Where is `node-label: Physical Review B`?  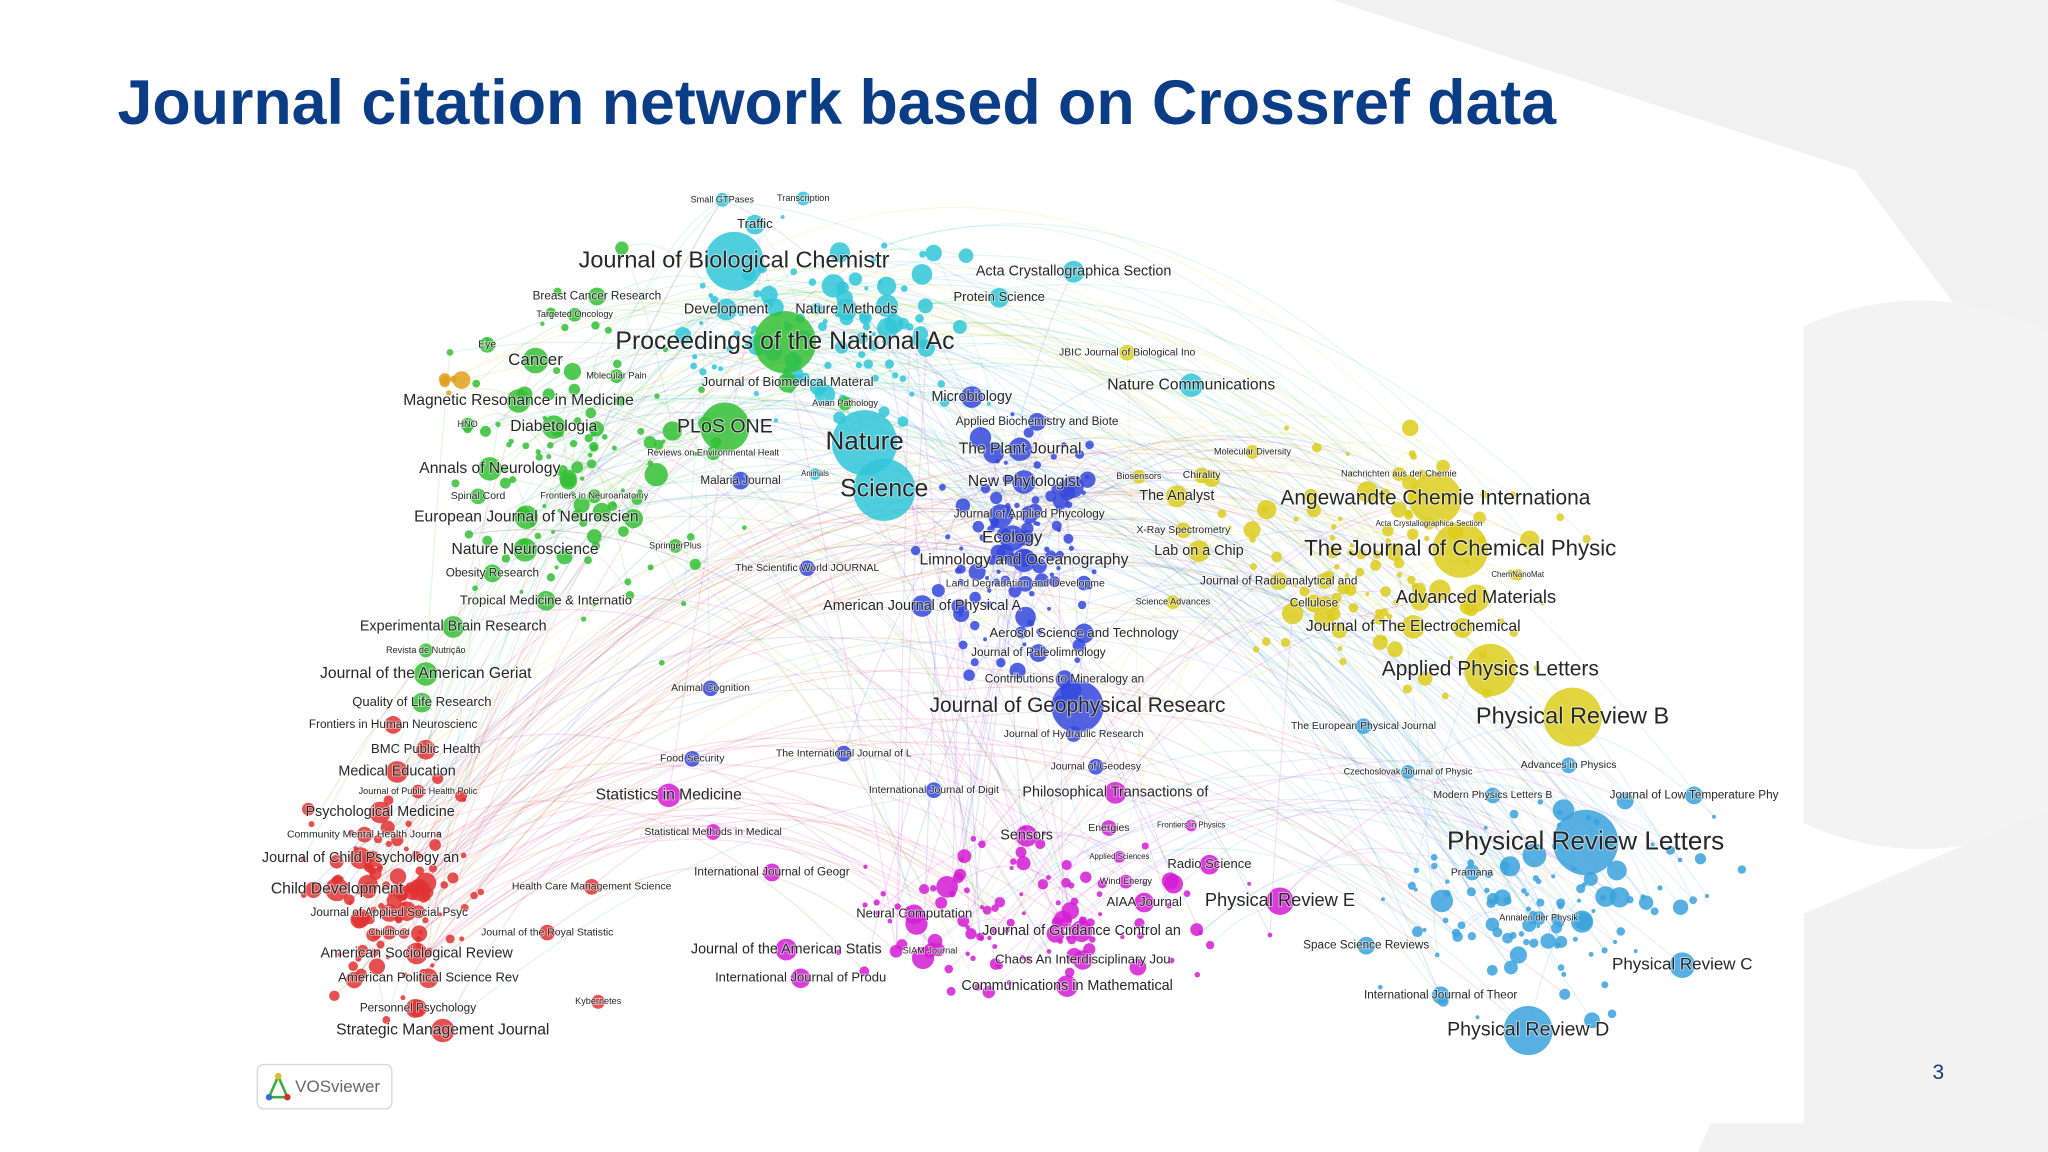
node-label: Physical Review B is located at coordinates (1572, 715).